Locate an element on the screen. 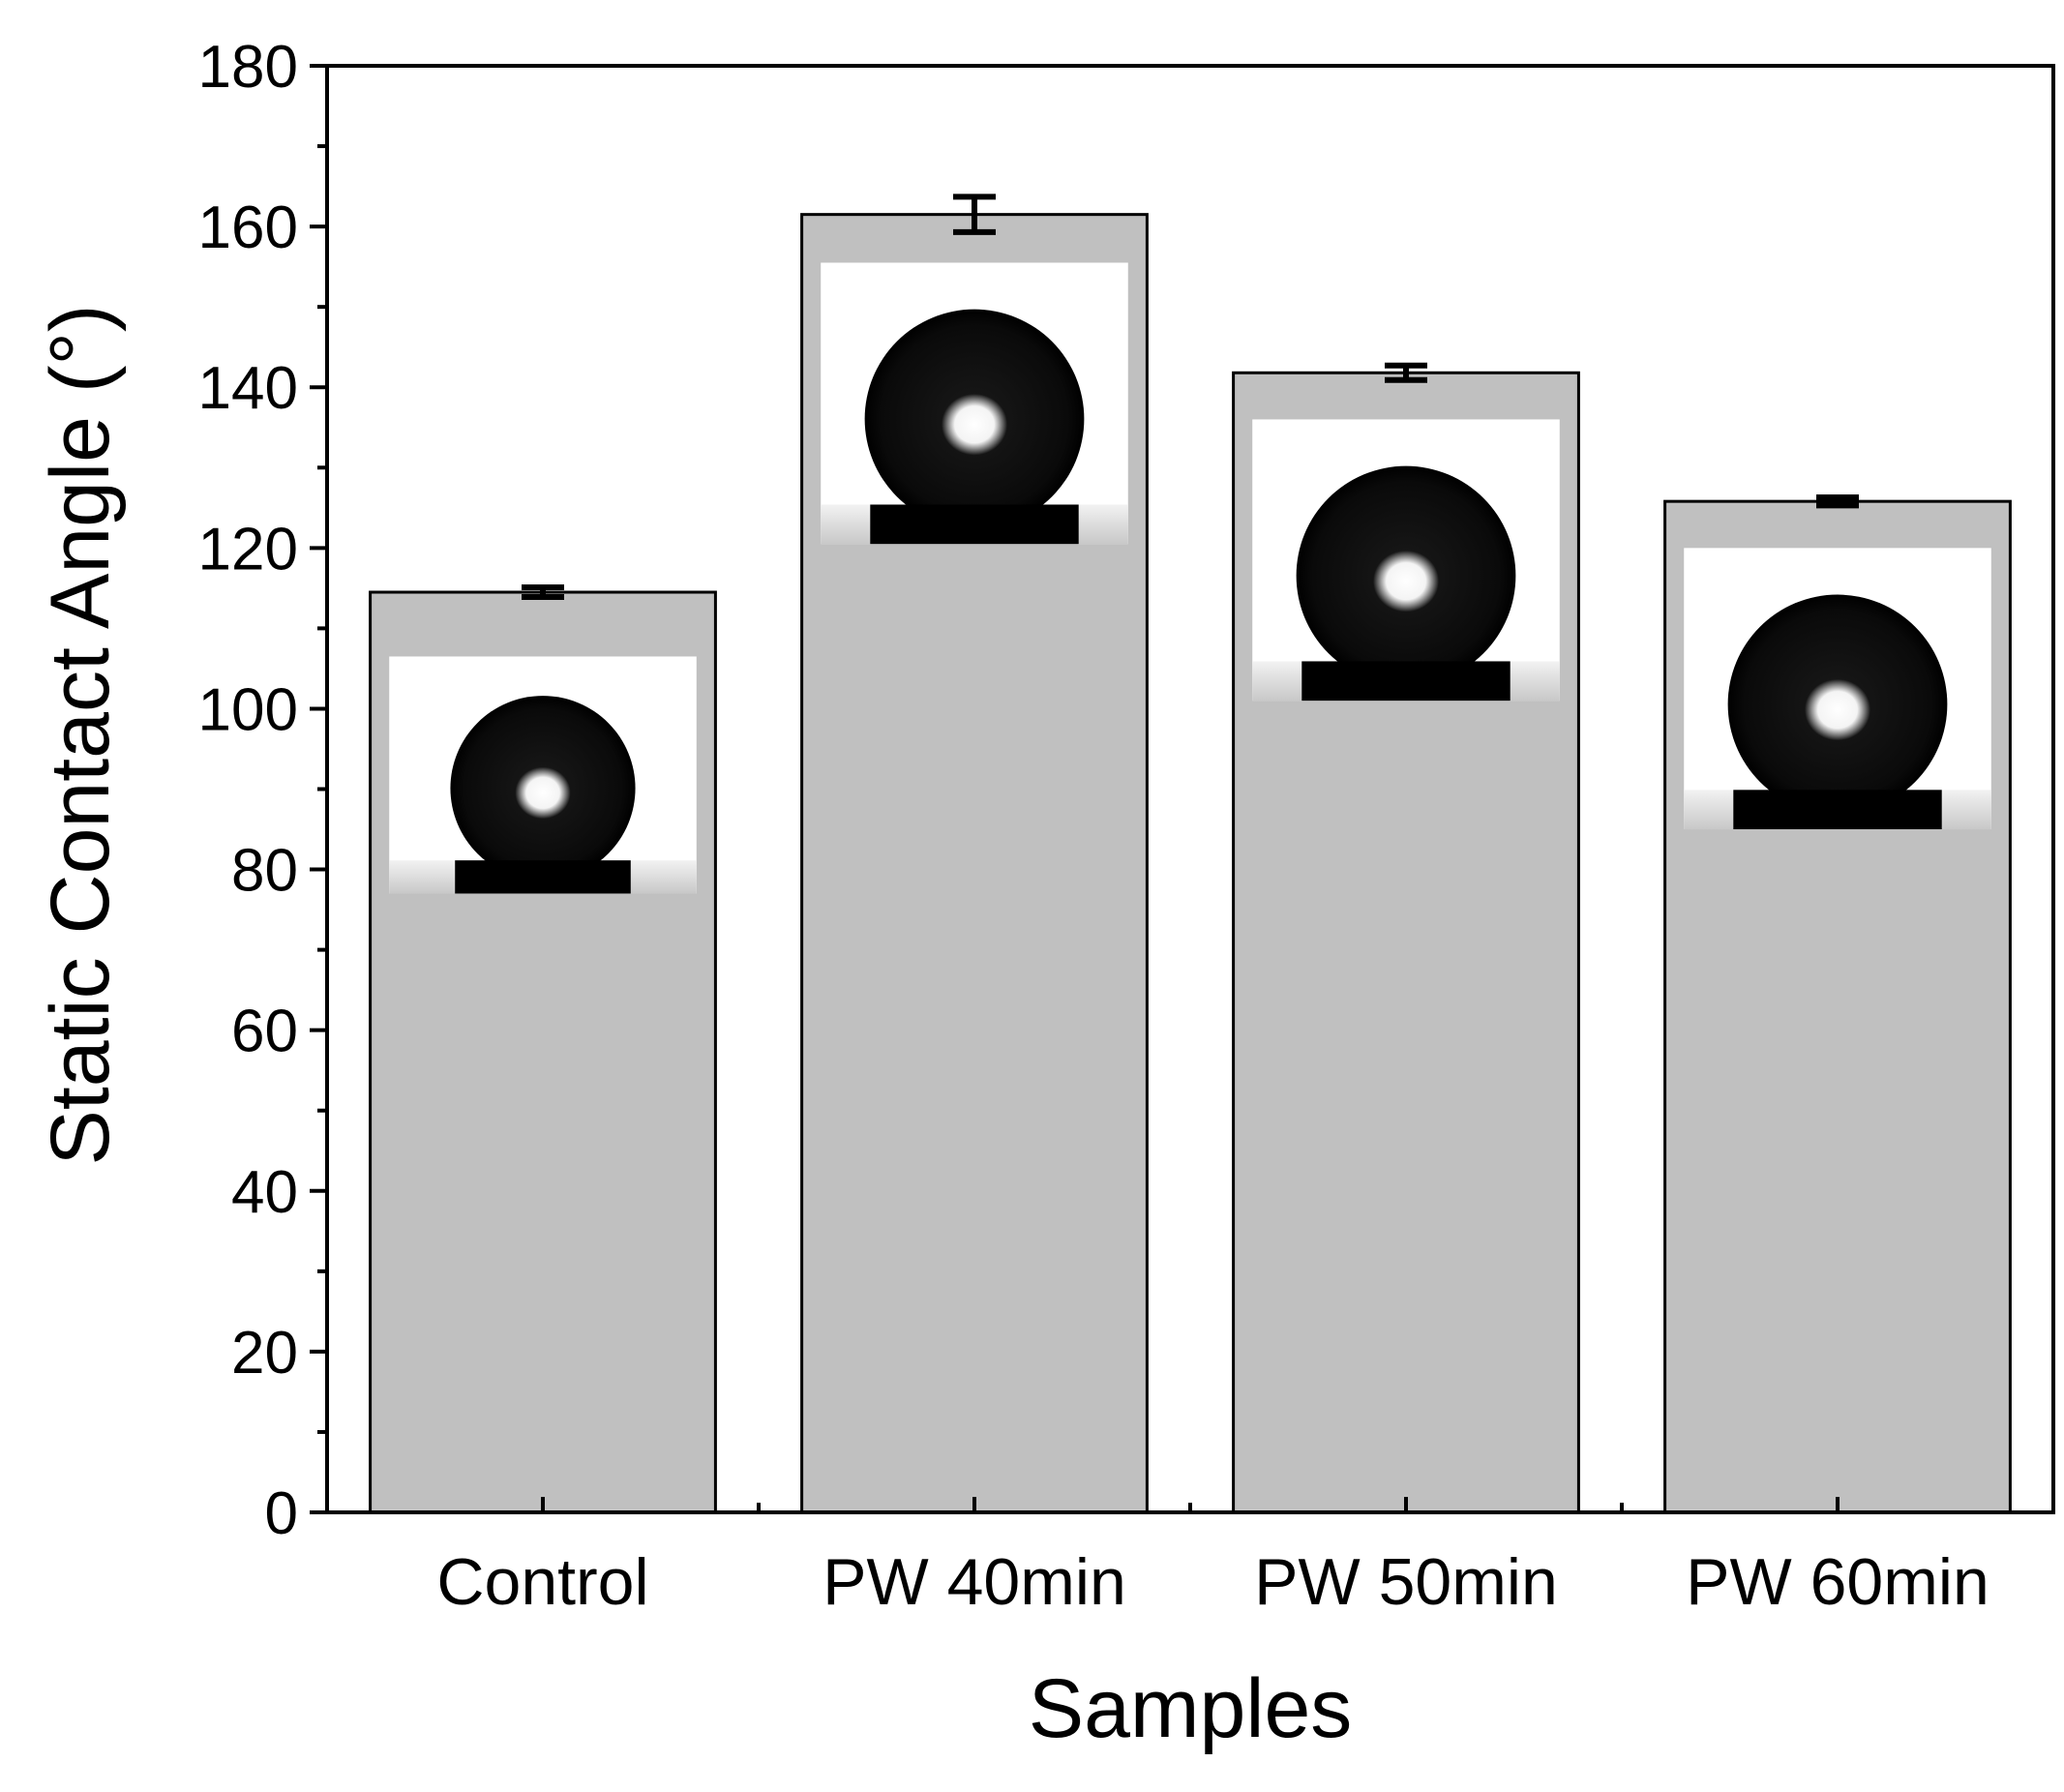 Image resolution: width=2064 pixels, height=1792 pixels. y-axis-title: Static Contact Angle (°) is located at coordinates (80, 734).